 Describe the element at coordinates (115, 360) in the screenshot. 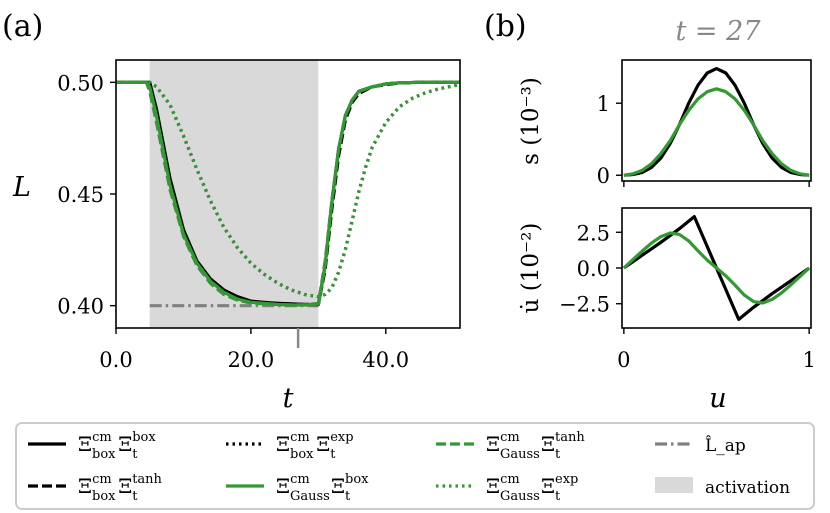

I see `x-tick-label: 0.0` at that location.